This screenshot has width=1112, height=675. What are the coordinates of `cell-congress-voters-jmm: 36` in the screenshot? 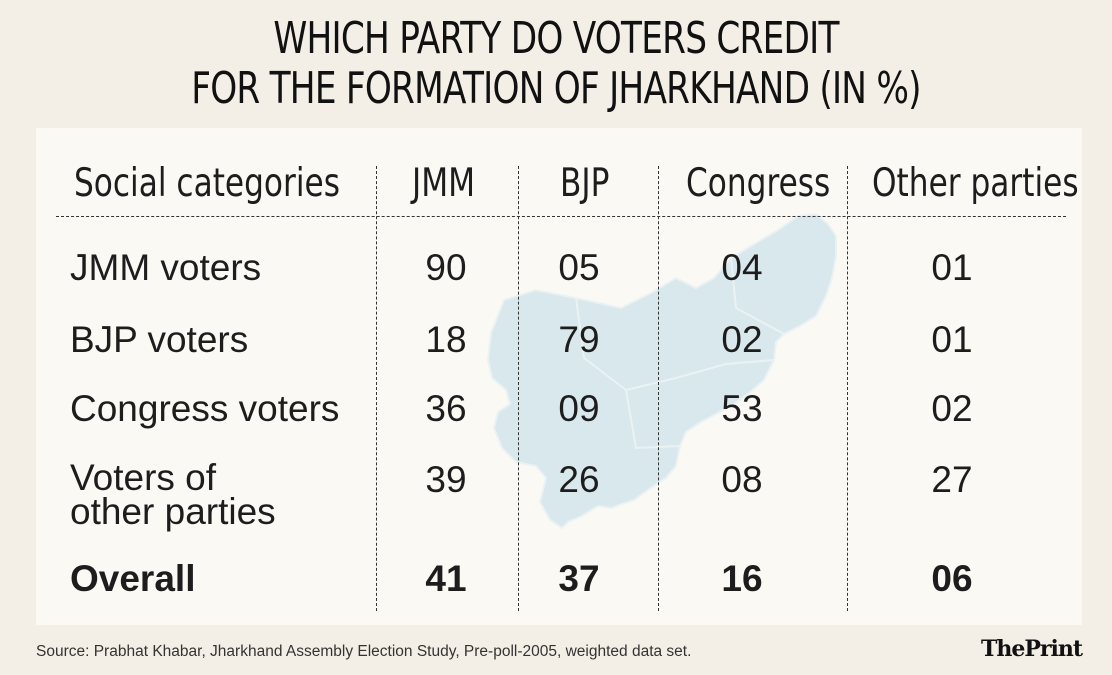 It's located at (446, 408).